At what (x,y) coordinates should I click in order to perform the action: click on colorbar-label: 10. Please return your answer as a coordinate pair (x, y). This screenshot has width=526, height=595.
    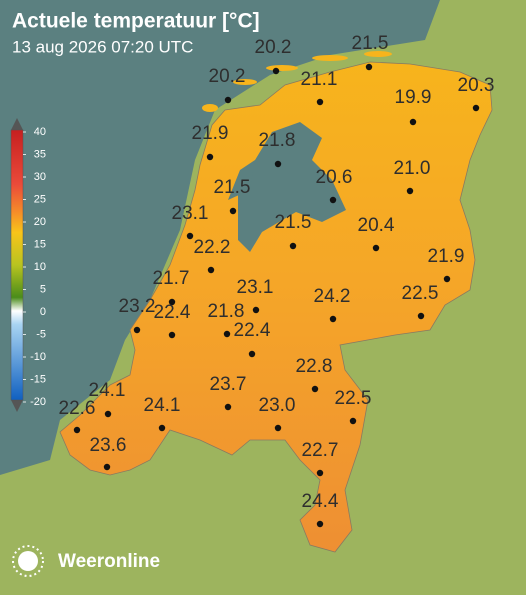
    Looking at the image, I should click on (40, 267).